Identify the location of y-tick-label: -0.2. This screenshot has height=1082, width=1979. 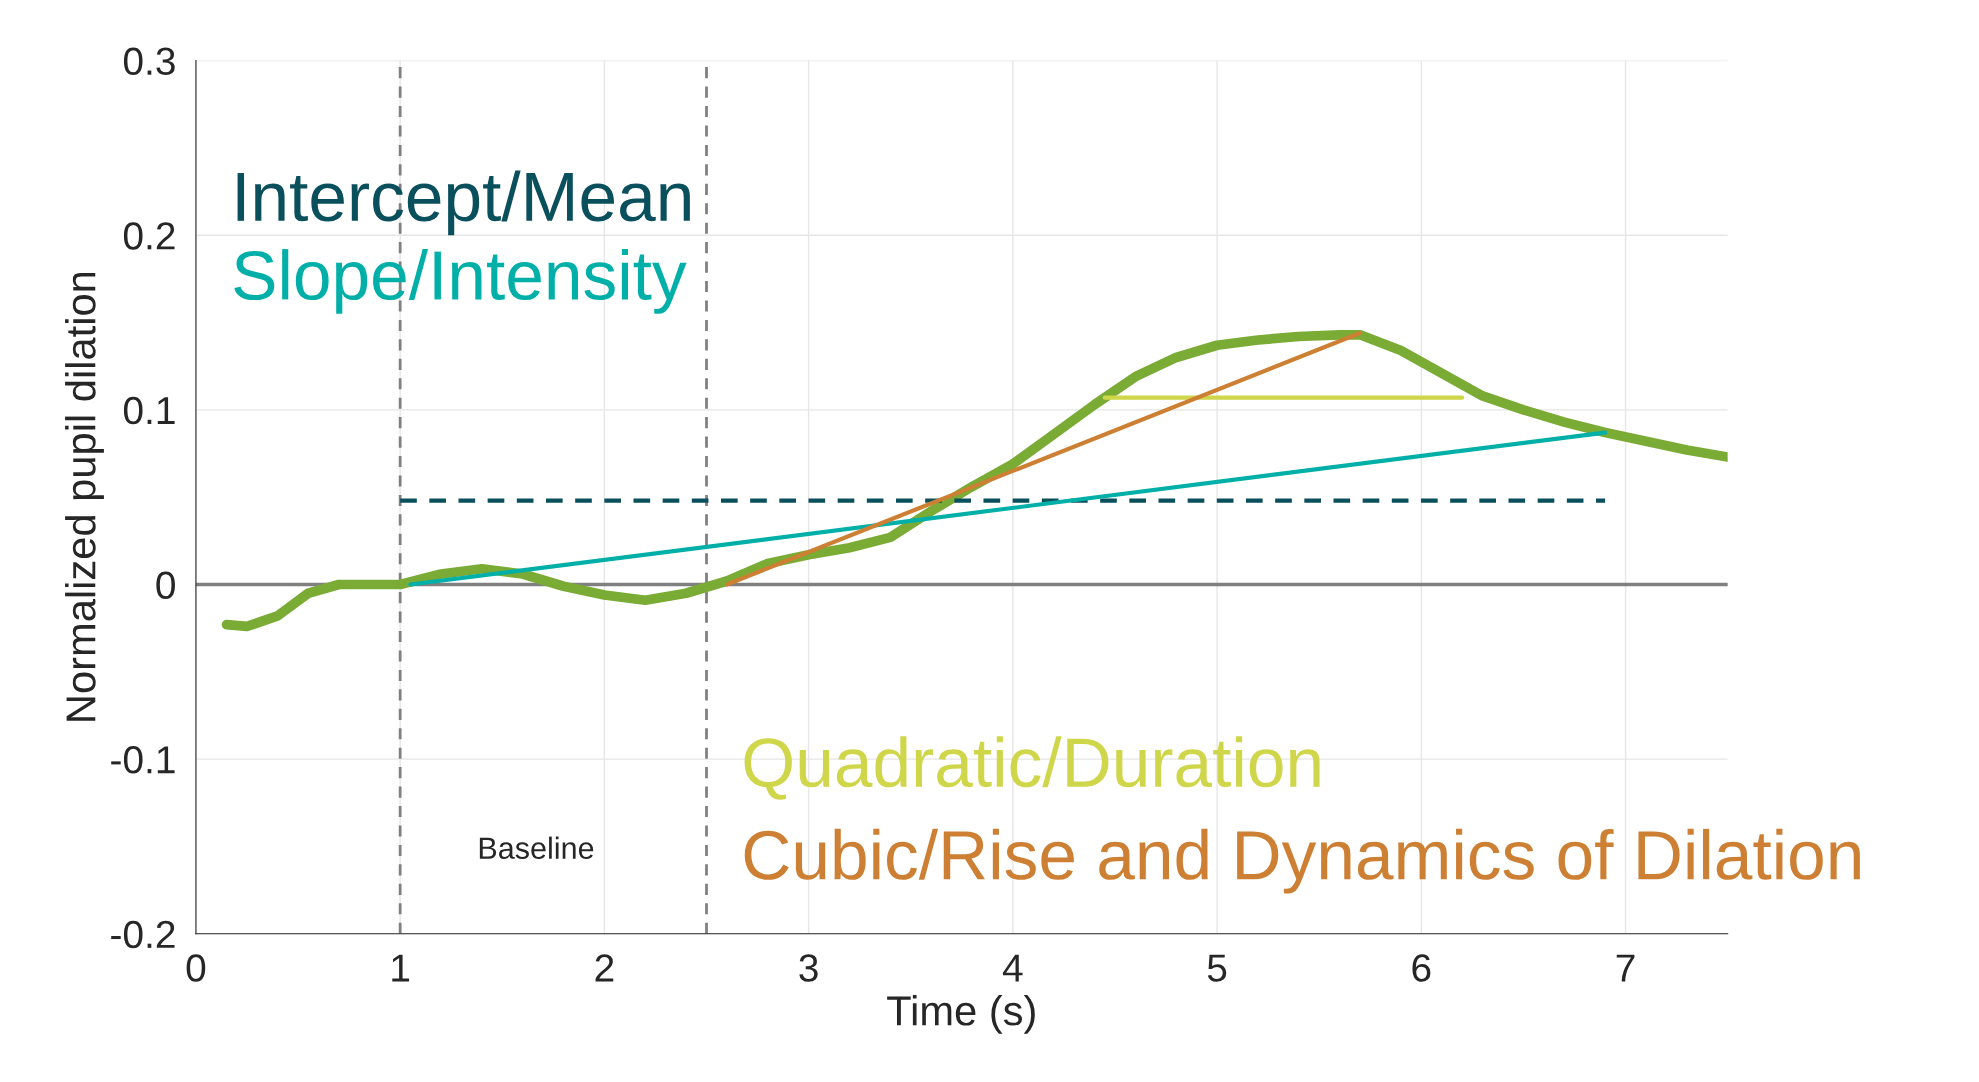
(143, 934).